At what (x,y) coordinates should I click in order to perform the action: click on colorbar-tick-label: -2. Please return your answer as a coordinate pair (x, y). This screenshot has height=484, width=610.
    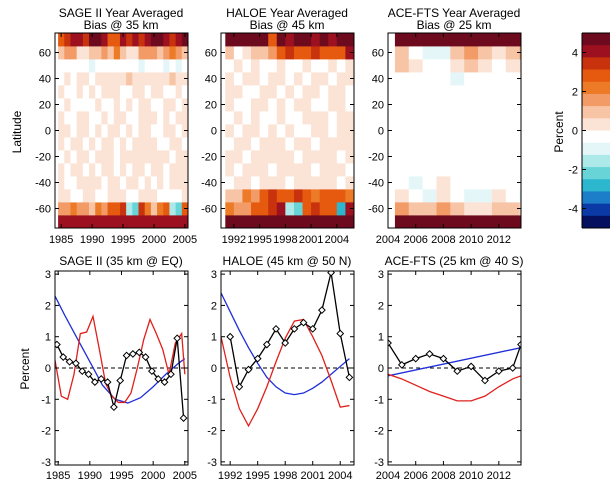
    Looking at the image, I should click on (573, 171).